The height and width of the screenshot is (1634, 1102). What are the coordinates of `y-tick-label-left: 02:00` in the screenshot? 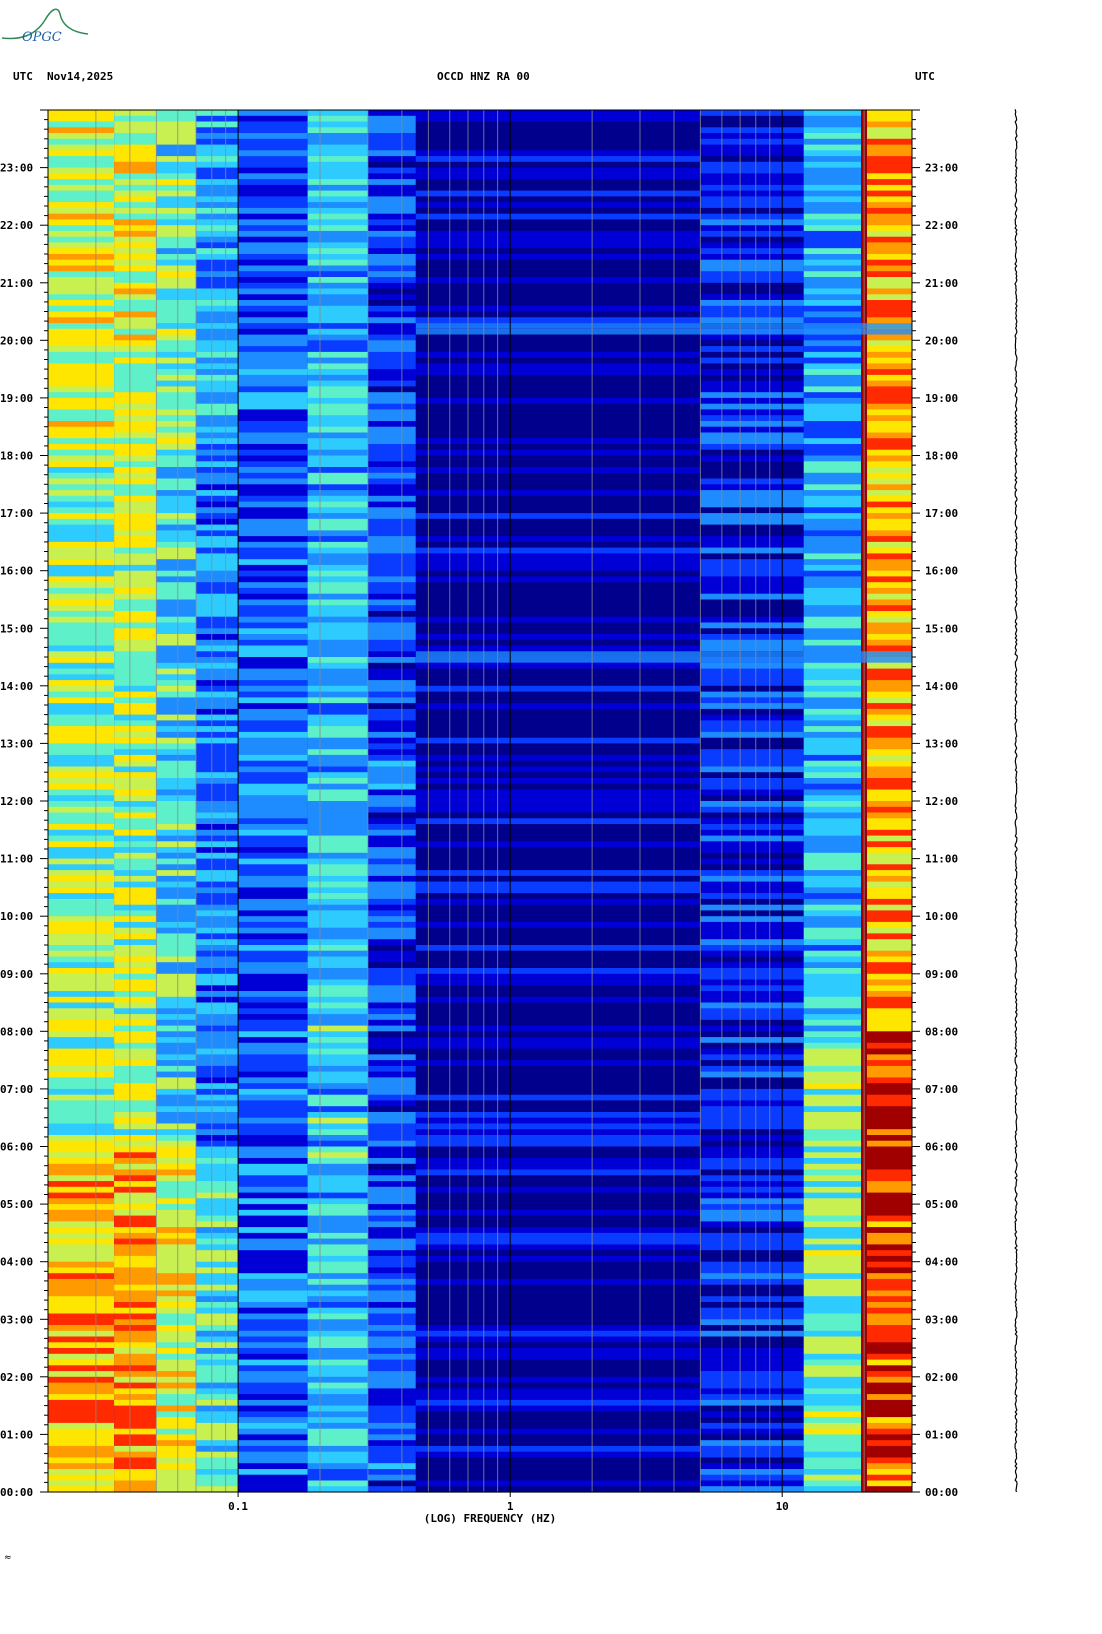 It's located at (16, 1377).